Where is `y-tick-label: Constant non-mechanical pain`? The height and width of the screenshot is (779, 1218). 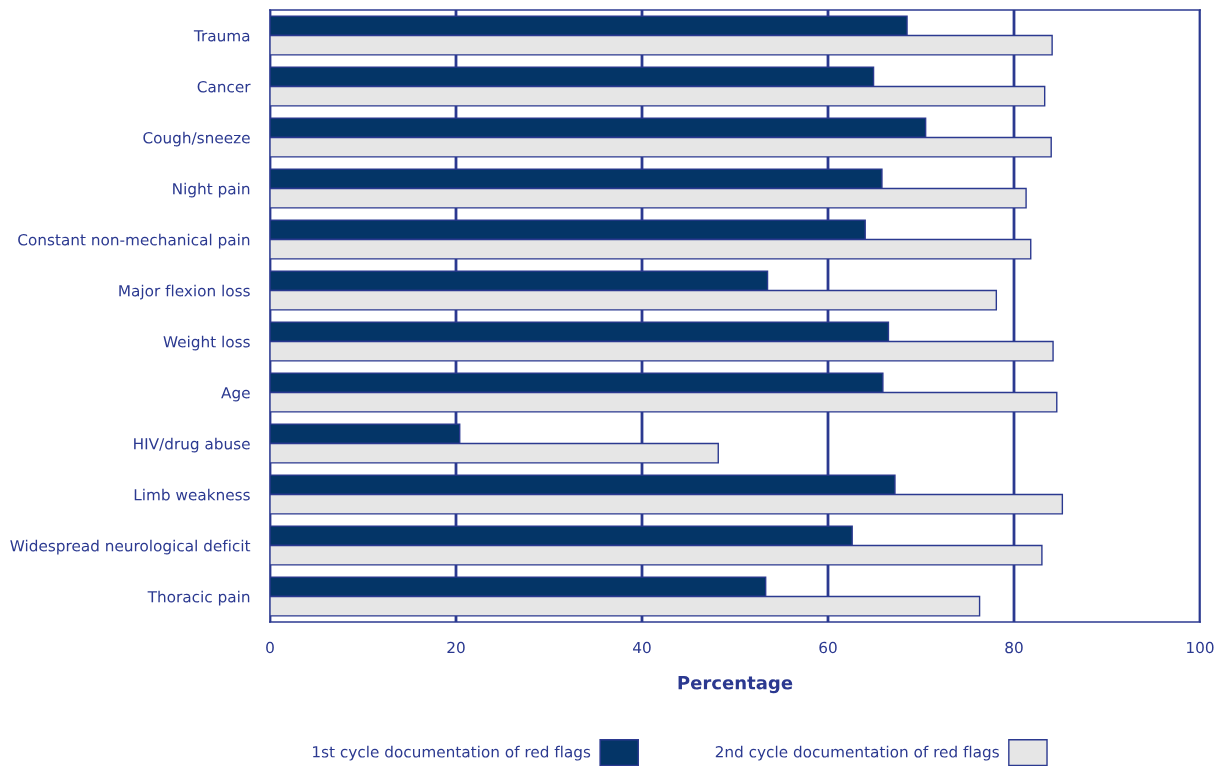 y-tick-label: Constant non-mechanical pain is located at coordinates (134, 241).